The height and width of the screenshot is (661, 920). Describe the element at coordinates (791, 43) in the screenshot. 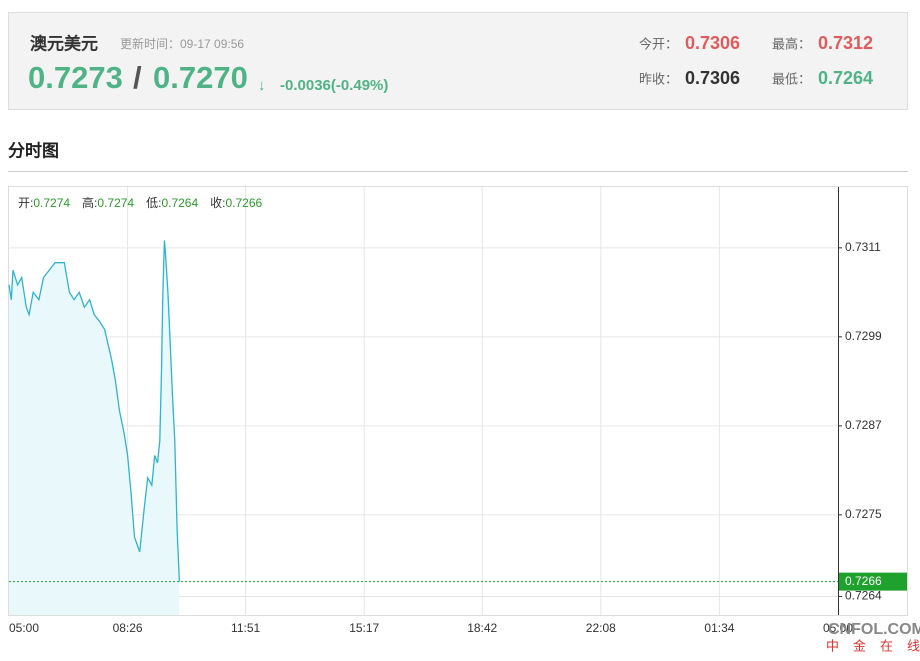

I see `stat-label: 最高：` at that location.